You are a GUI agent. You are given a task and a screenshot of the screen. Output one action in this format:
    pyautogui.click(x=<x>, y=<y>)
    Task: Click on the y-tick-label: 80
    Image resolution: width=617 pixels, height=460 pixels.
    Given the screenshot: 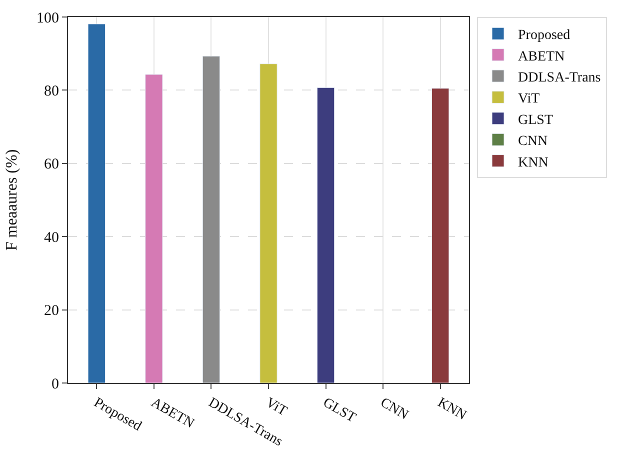 What is the action you would take?
    pyautogui.click(x=51, y=91)
    